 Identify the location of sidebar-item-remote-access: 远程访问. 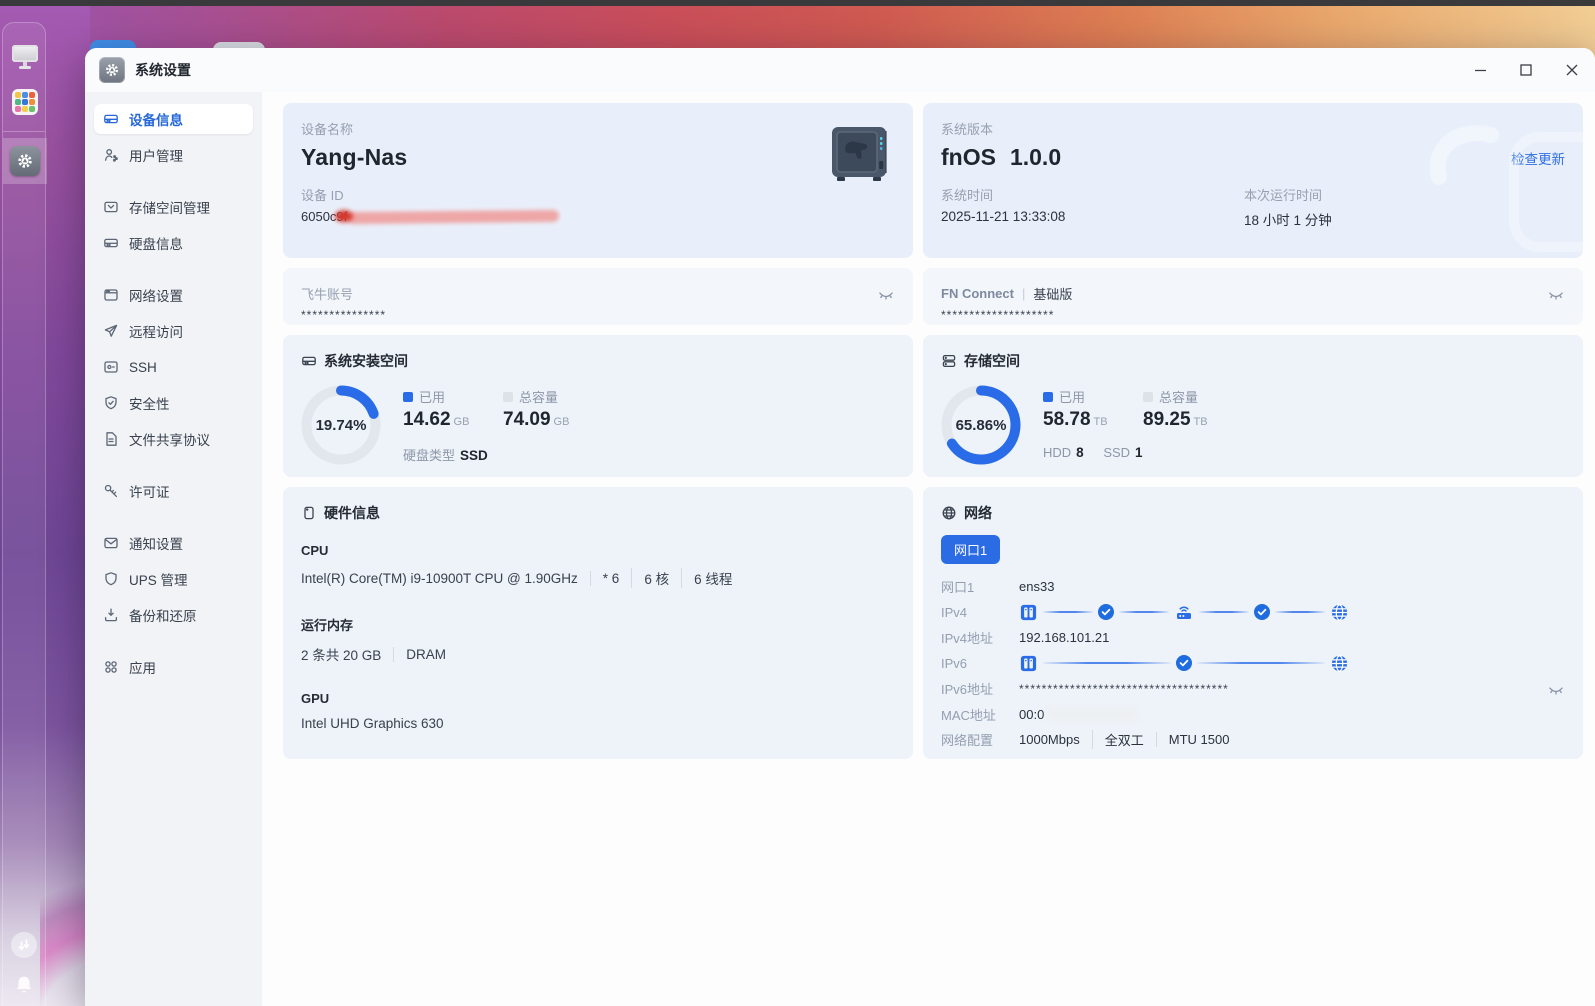
(173, 331).